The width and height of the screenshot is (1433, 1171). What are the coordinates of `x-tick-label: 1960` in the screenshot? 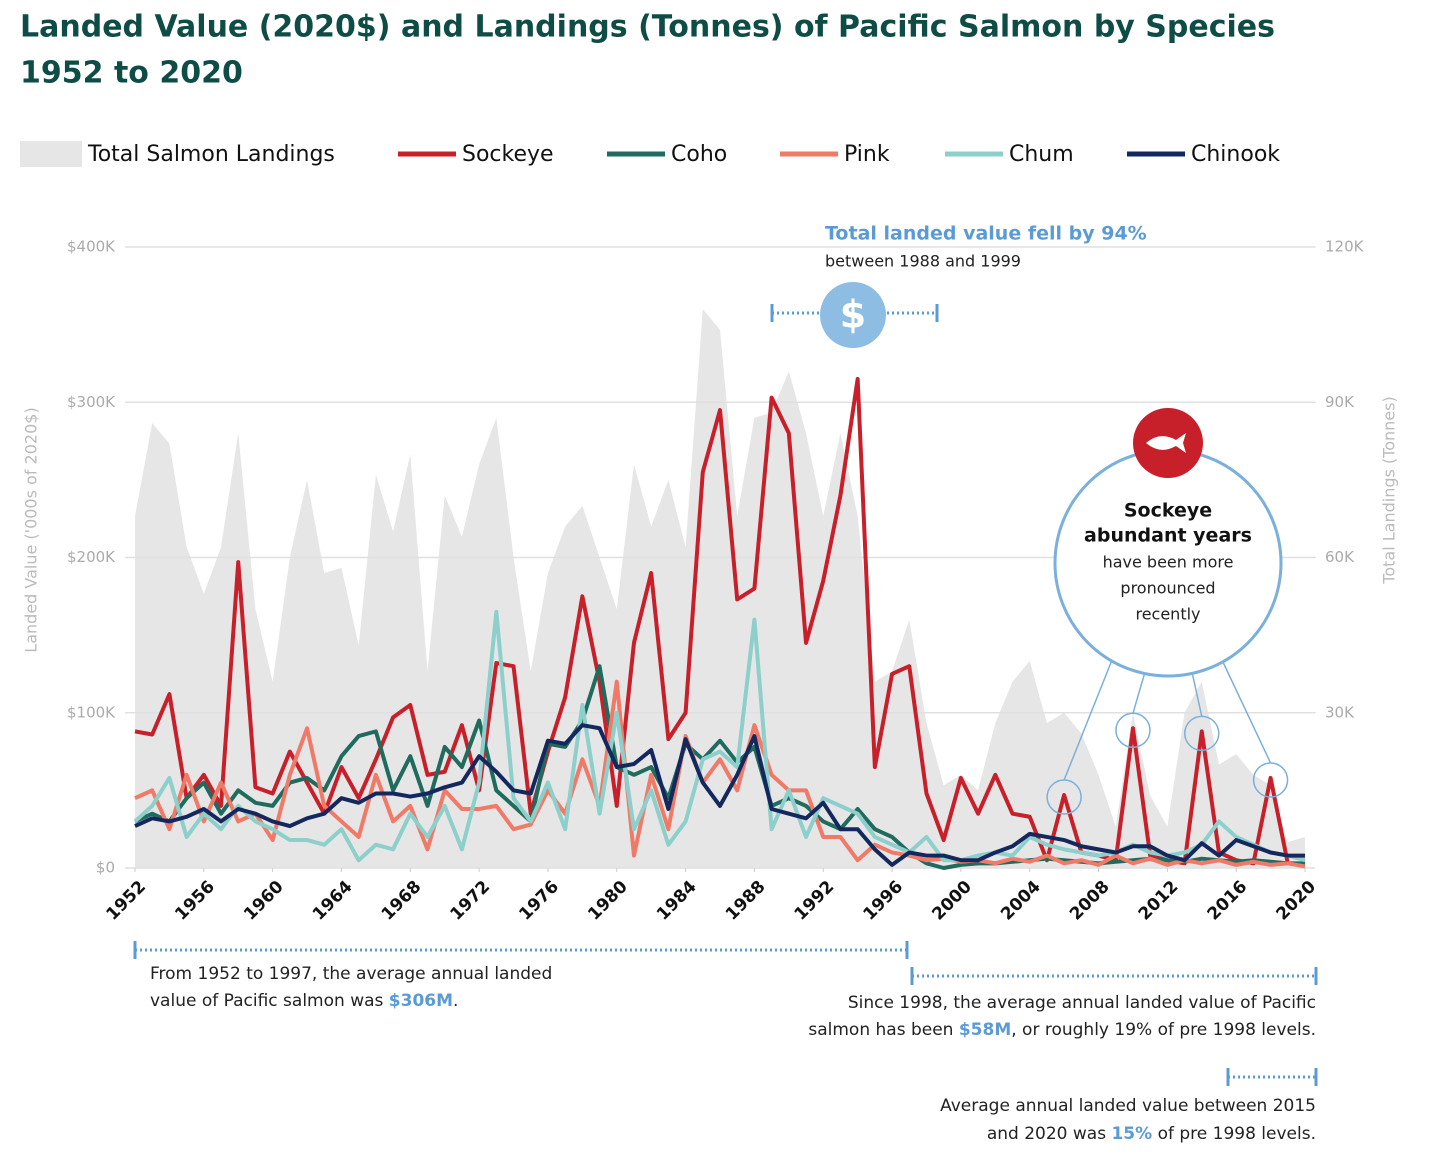 It's located at (264, 901).